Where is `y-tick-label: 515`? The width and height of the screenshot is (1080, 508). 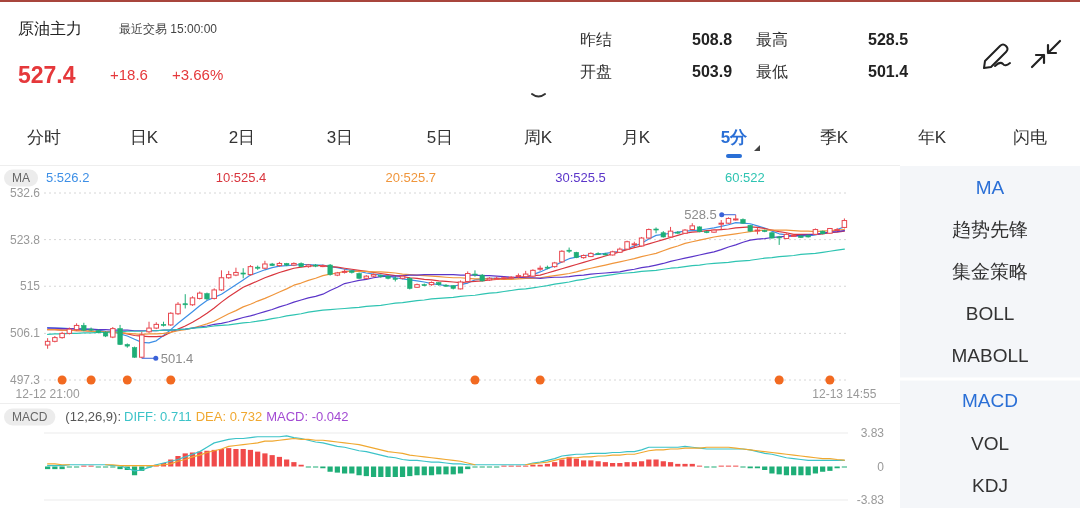
y-tick-label: 515 is located at coordinates (30, 286).